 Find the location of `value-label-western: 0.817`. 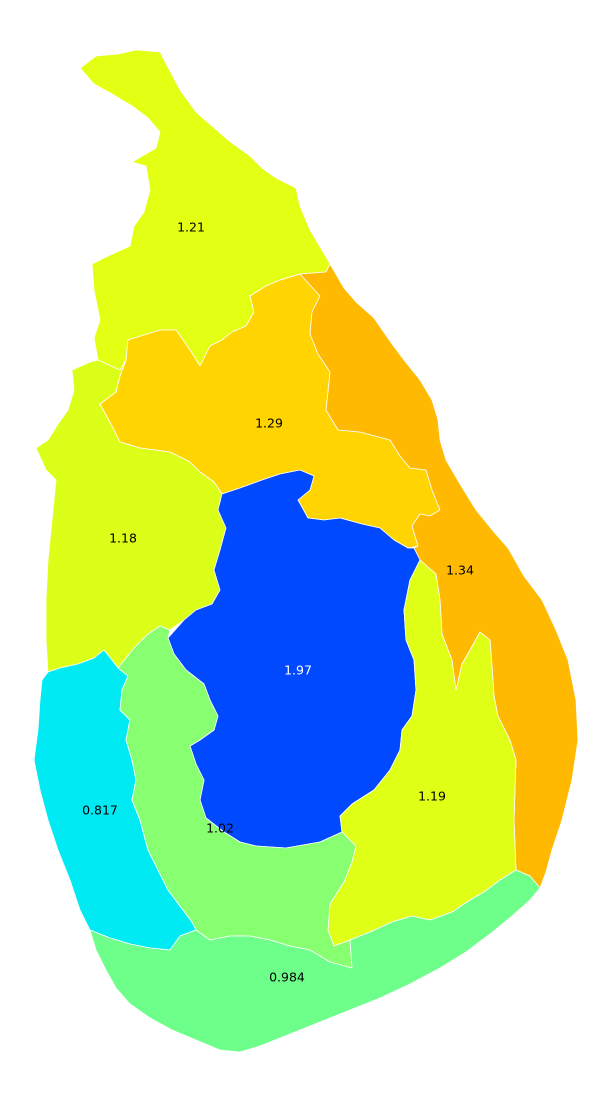

value-label-western: 0.817 is located at coordinates (100, 810).